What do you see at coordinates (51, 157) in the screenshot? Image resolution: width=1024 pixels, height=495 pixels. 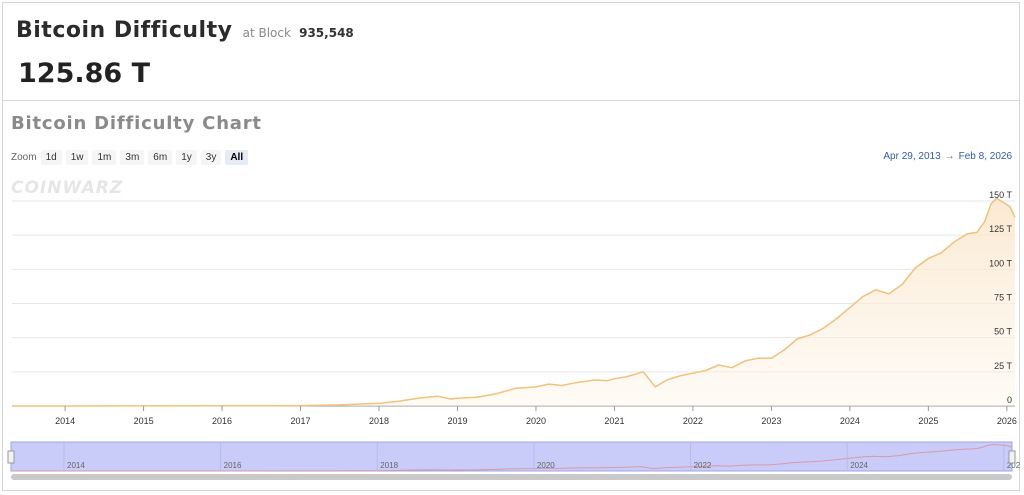 I see `zoom-button-1d: 1d` at bounding box center [51, 157].